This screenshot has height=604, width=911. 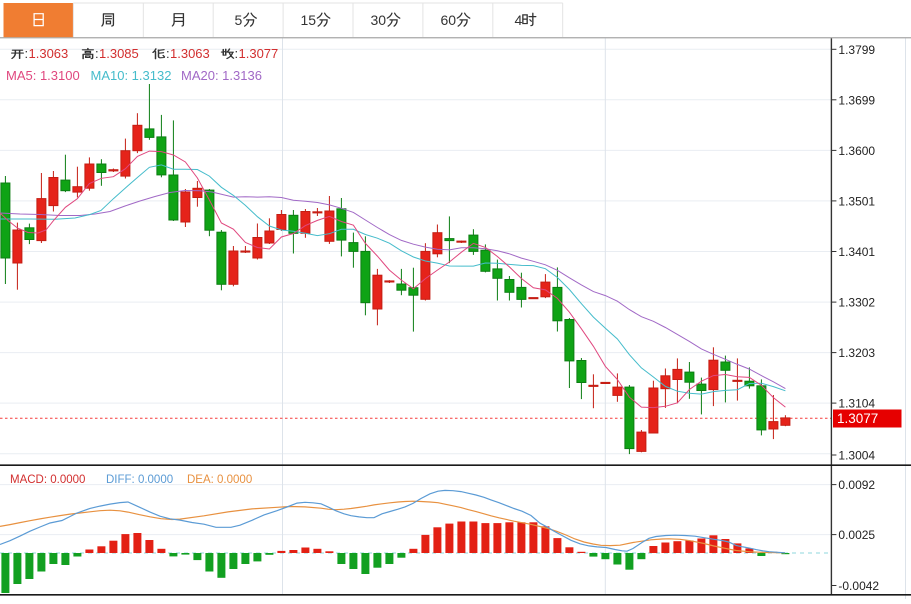 I want to click on svg-text: 30, so click(x=379, y=20).